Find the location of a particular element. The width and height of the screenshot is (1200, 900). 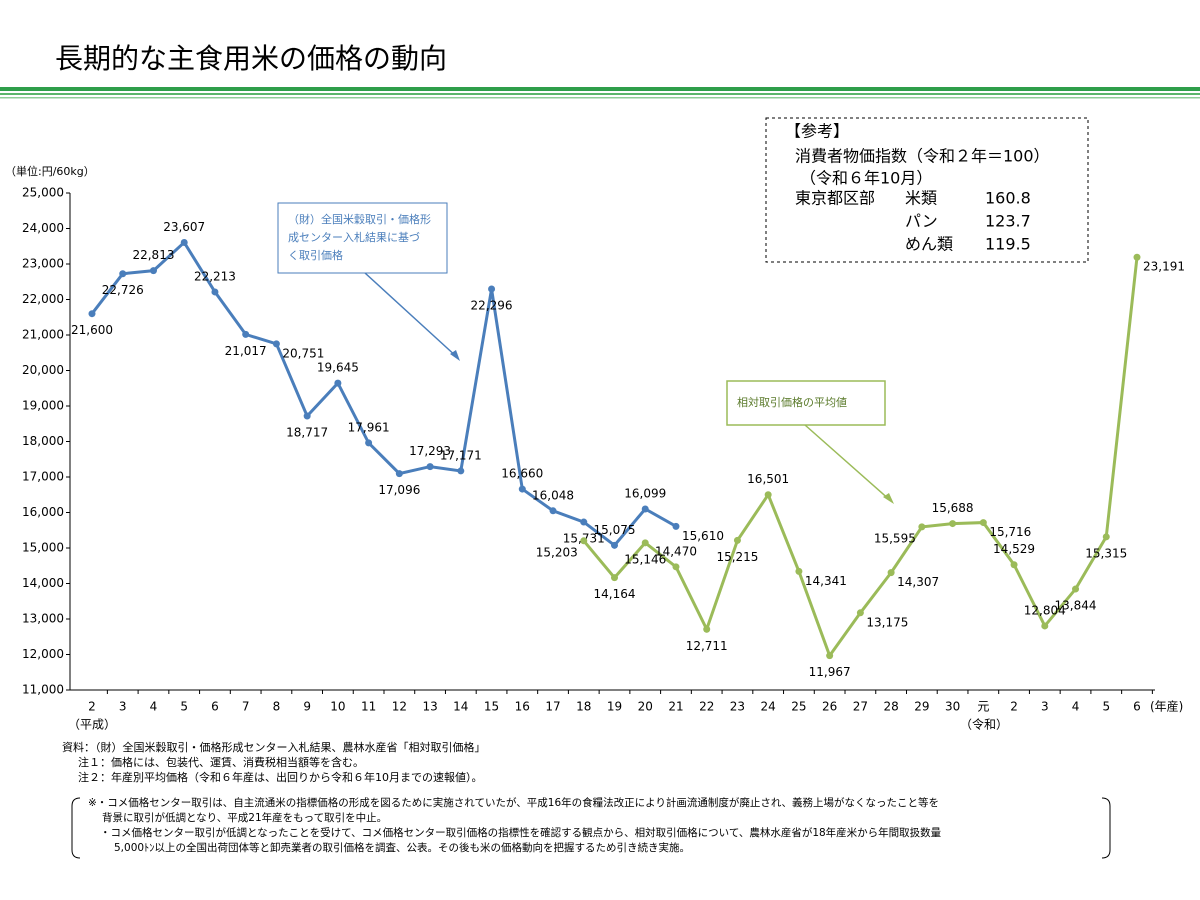

y-tick-label: 14,000 is located at coordinates (43, 583).